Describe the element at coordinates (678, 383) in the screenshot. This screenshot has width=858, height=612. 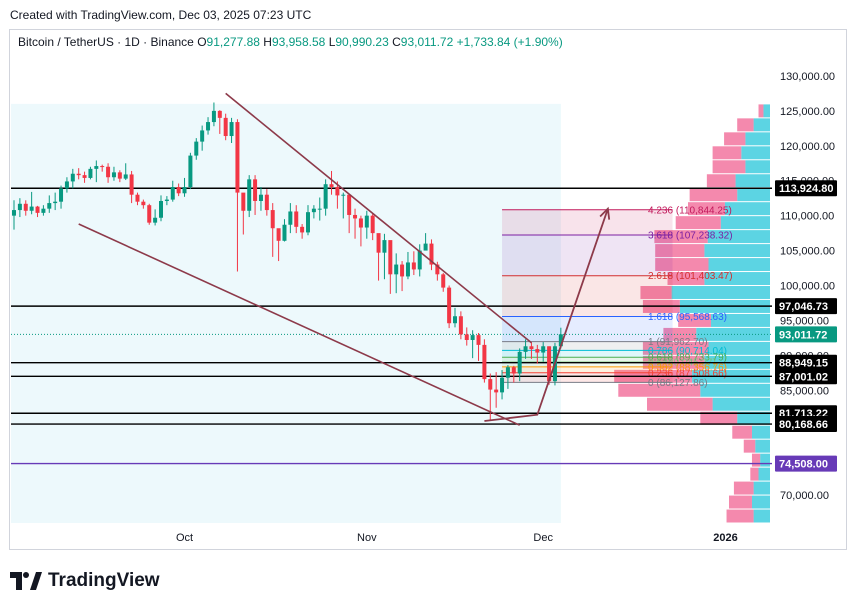
I see `fib-level-label: 0 (86,127.86)` at that location.